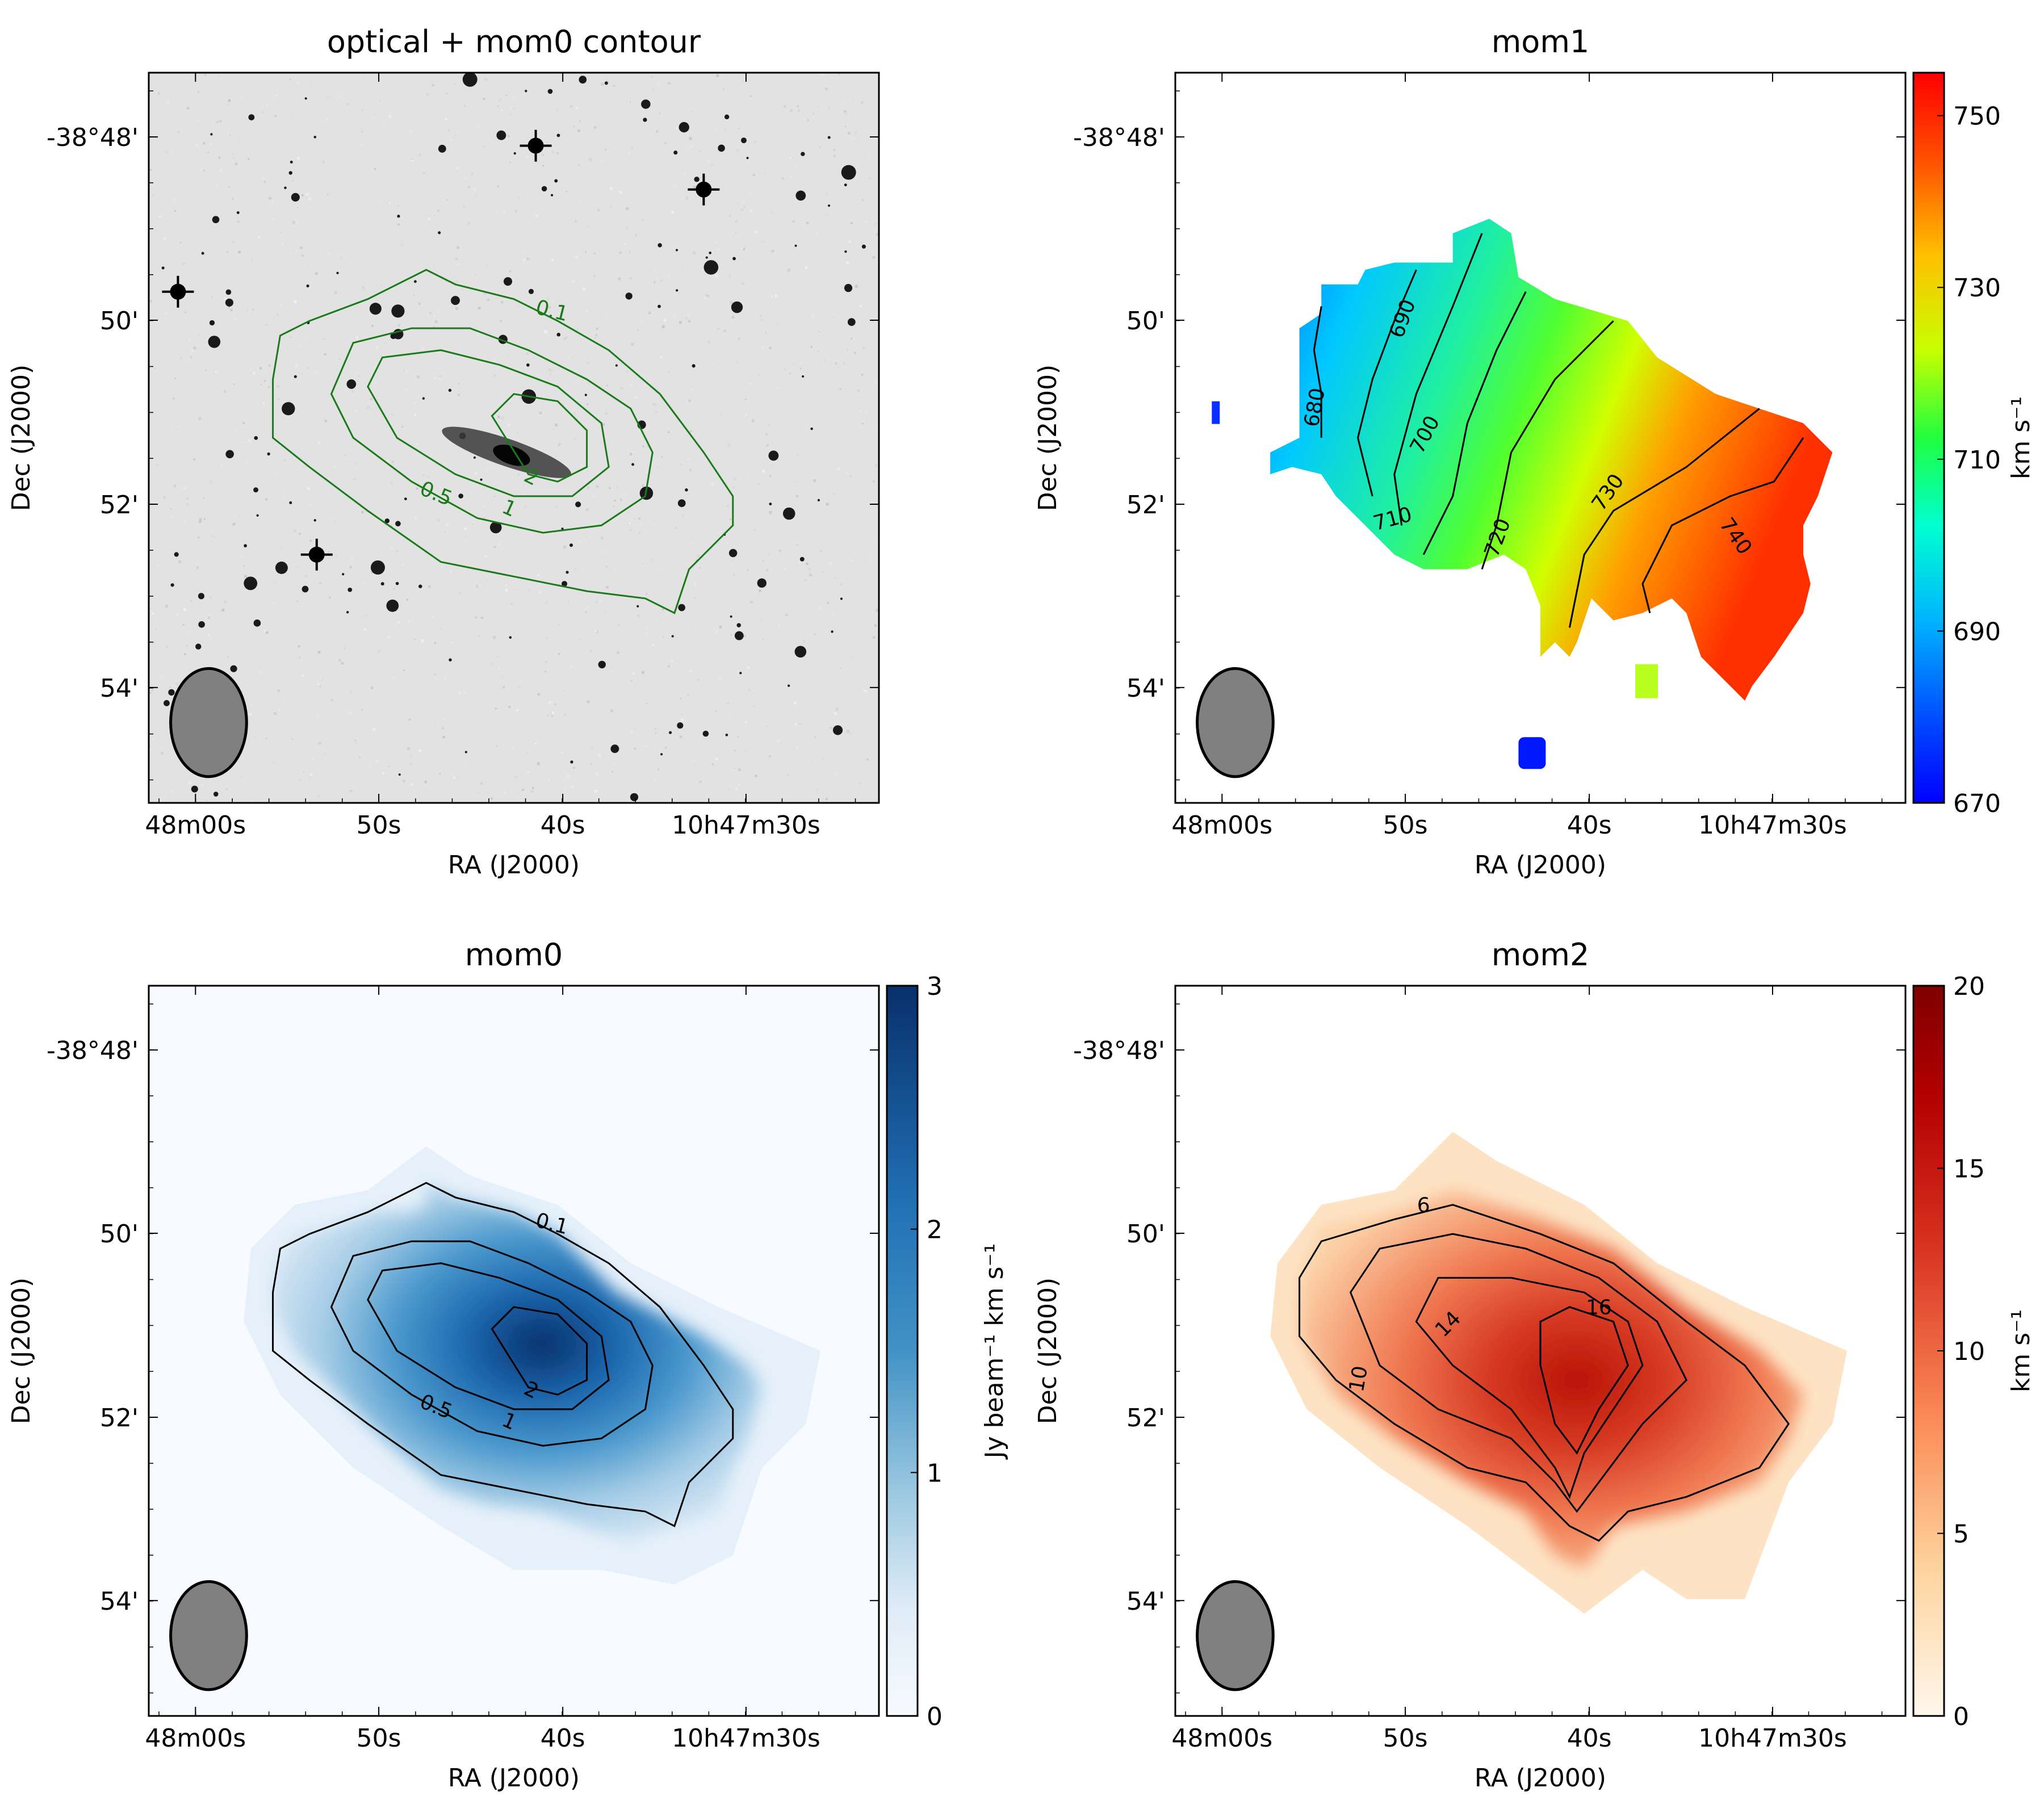 Image resolution: width=2044 pixels, height=1817 pixels. I want to click on y-tick-label: -38°48', so click(1119, 1050).